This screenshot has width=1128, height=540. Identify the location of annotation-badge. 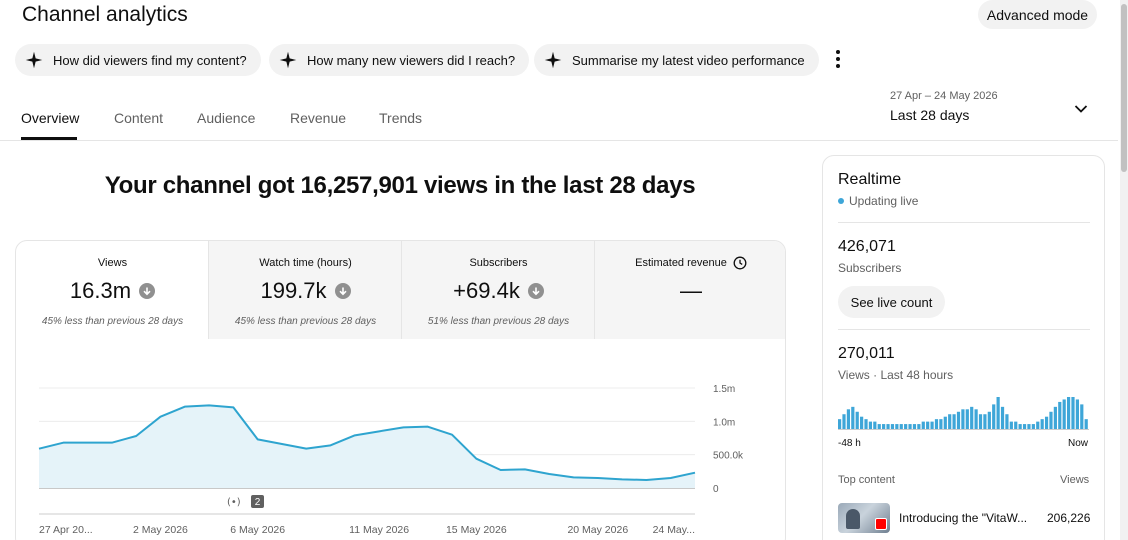
(257, 501).